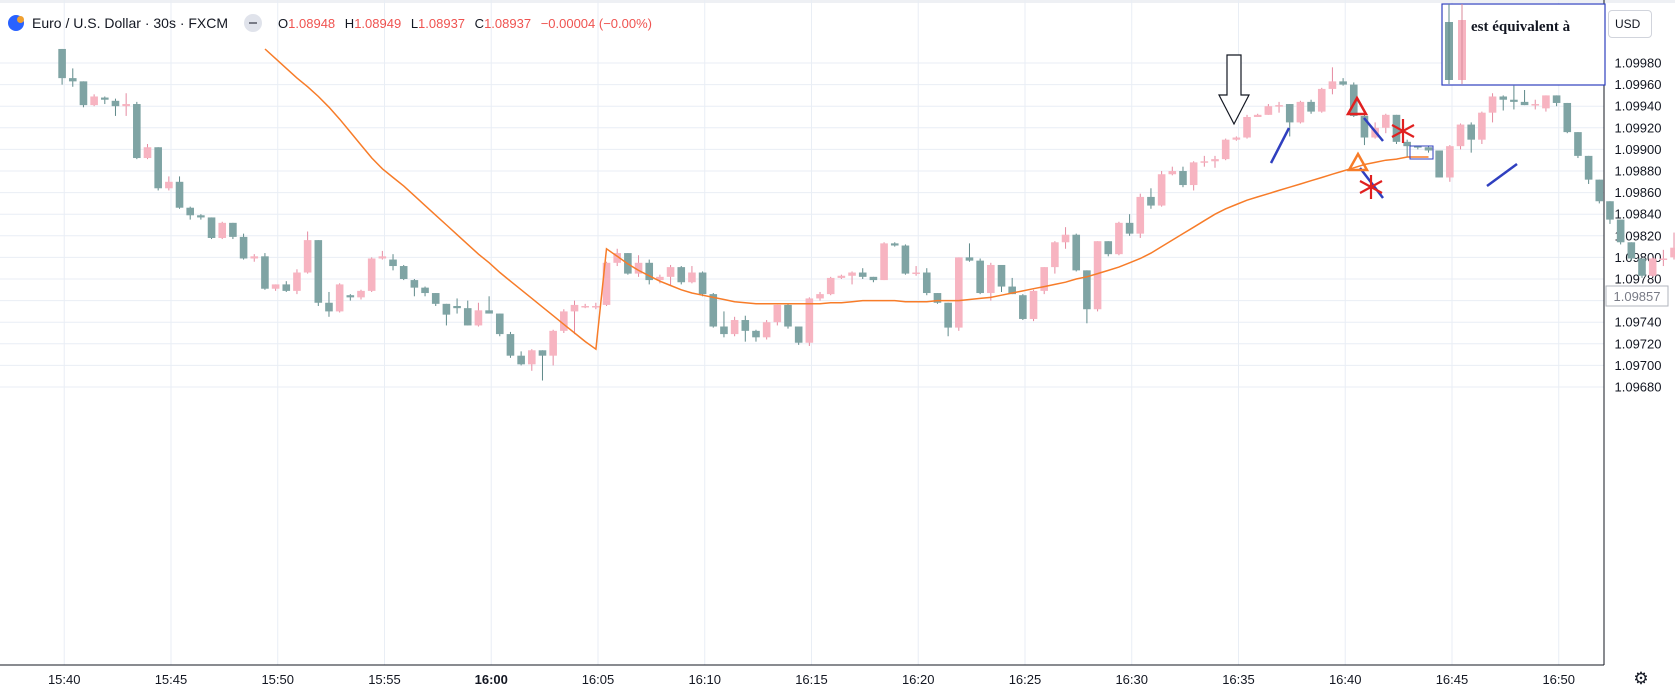 This screenshot has height=700, width=1675. What do you see at coordinates (1358, 161) in the screenshot?
I see `triangle-icon` at bounding box center [1358, 161].